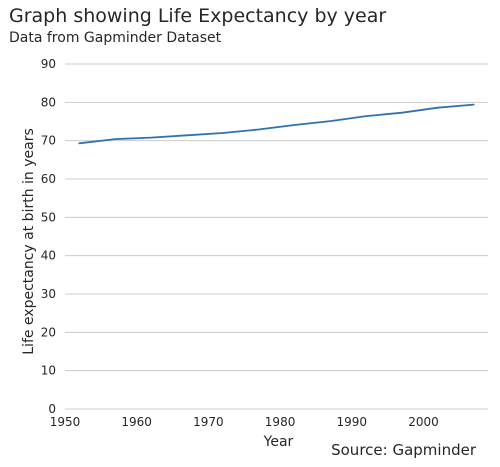  What do you see at coordinates (115, 38) in the screenshot?
I see `chart-subtitle: Data from Gapminder Dataset` at bounding box center [115, 38].